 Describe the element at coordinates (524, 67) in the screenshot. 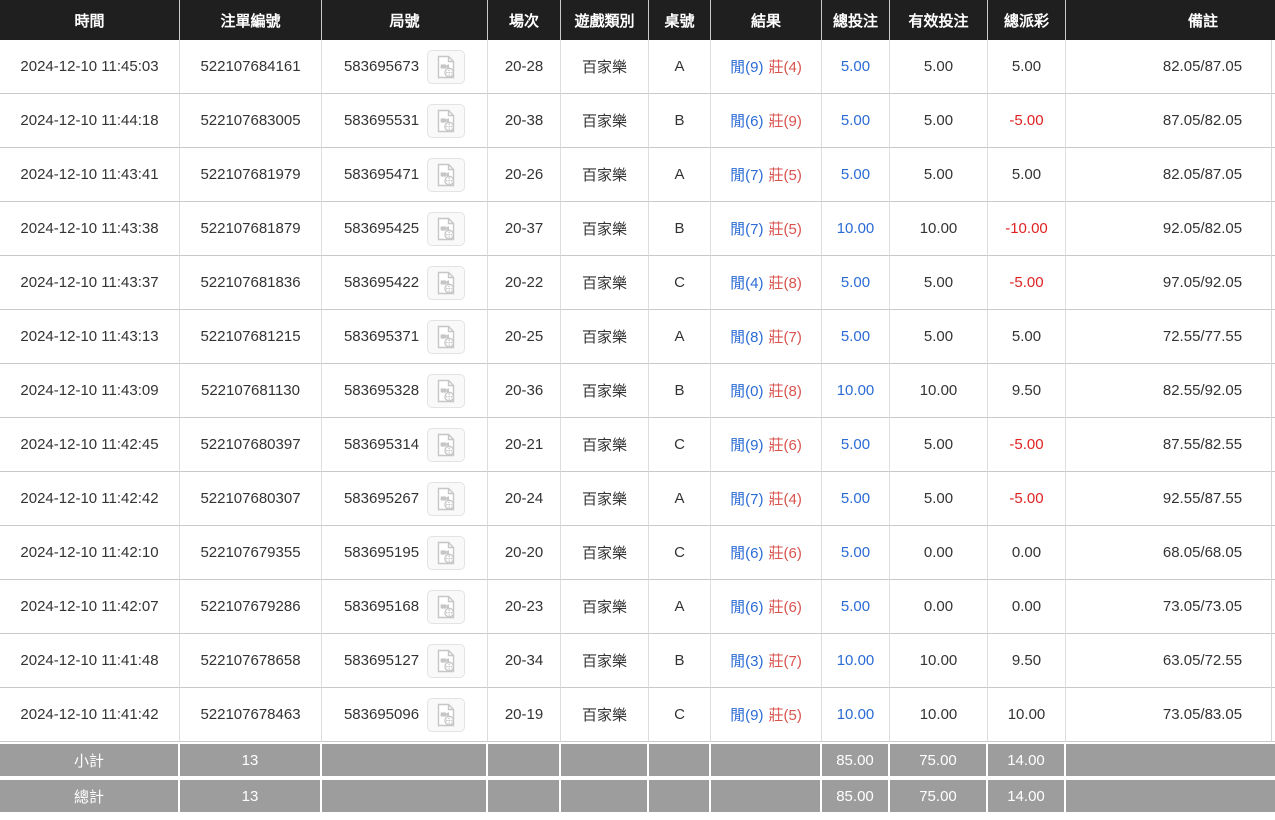

I see `cell-session: 20-28` at that location.